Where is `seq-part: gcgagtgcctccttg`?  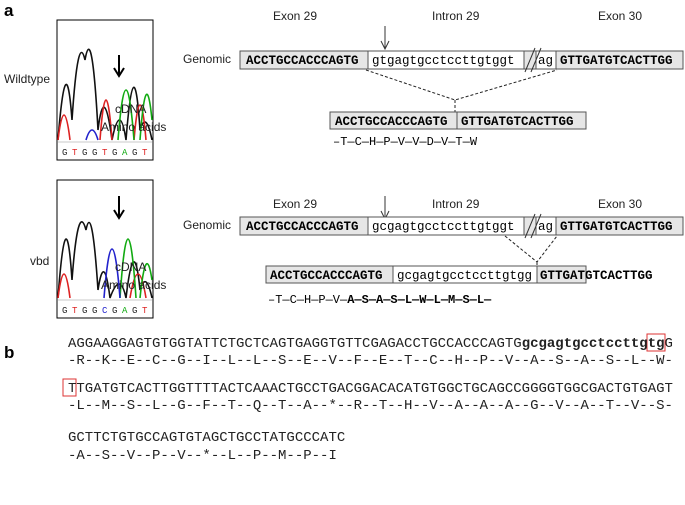
seq-part: gcgagtgcctccttg is located at coordinates (585, 344).